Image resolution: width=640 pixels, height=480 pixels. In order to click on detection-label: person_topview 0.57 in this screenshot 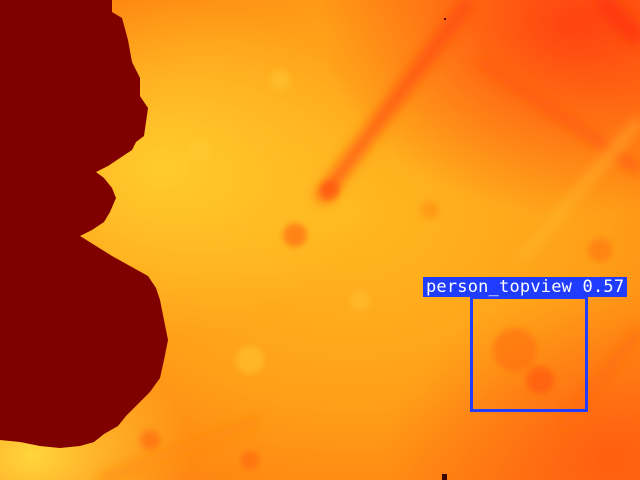, I will do `click(525, 287)`.